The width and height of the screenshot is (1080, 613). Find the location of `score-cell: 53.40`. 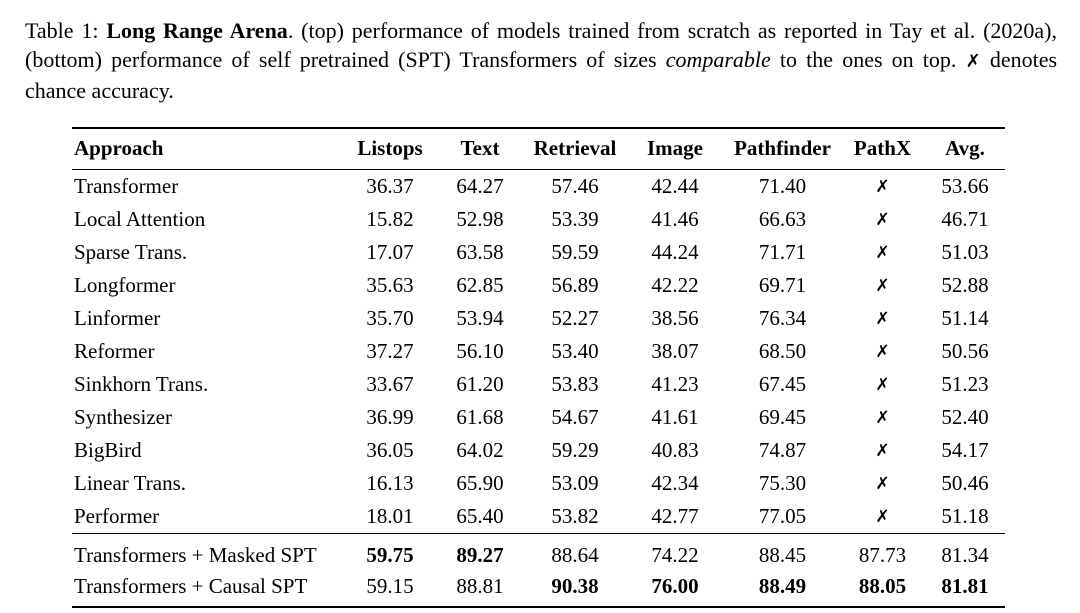

score-cell: 53.40 is located at coordinates (575, 351).